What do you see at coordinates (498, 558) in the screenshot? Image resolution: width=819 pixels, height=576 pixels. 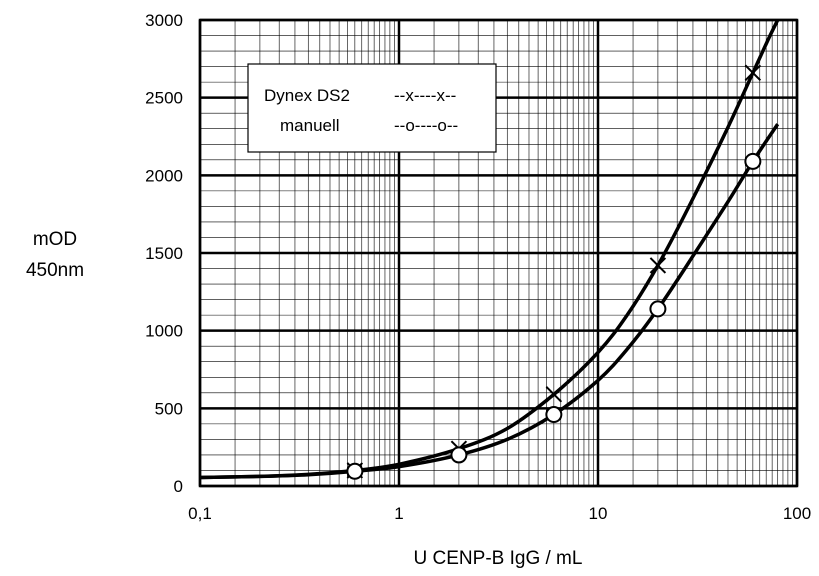 I see `x-axis-title: U CENP-B IgG / mL` at bounding box center [498, 558].